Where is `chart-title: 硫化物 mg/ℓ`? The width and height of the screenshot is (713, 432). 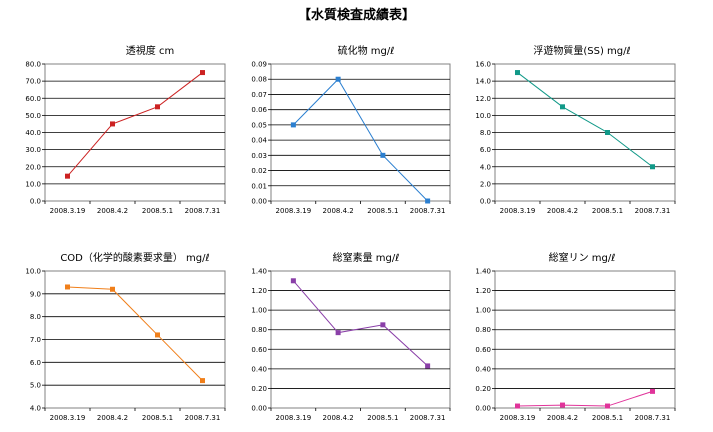
chart-title: 硫化物 mg/ℓ is located at coordinates (366, 50).